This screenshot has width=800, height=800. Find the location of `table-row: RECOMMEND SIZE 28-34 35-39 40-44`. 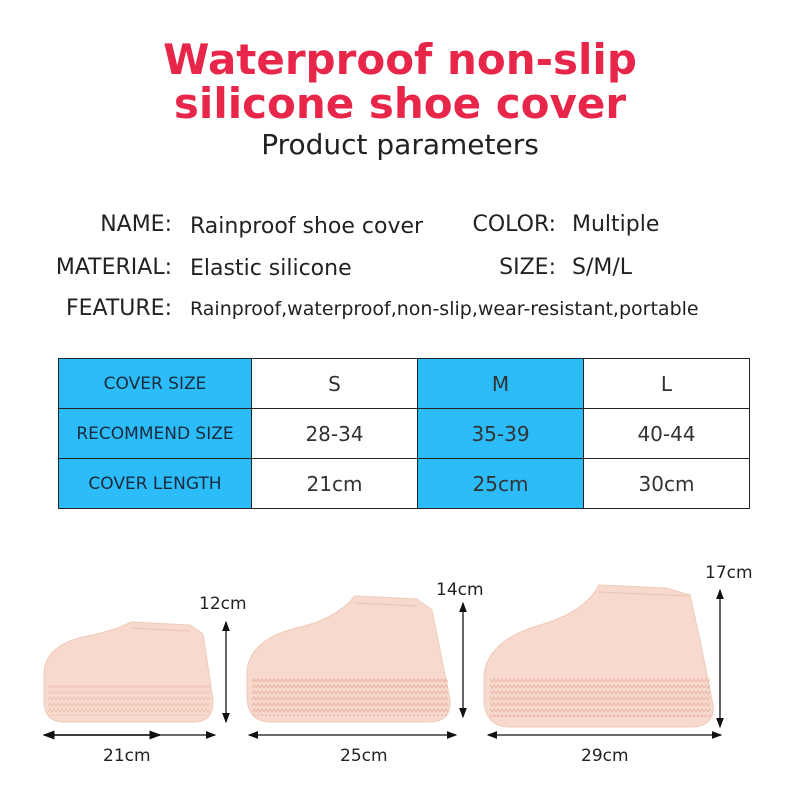

table-row: RECOMMEND SIZE 28-34 35-39 40-44 is located at coordinates (404, 433).